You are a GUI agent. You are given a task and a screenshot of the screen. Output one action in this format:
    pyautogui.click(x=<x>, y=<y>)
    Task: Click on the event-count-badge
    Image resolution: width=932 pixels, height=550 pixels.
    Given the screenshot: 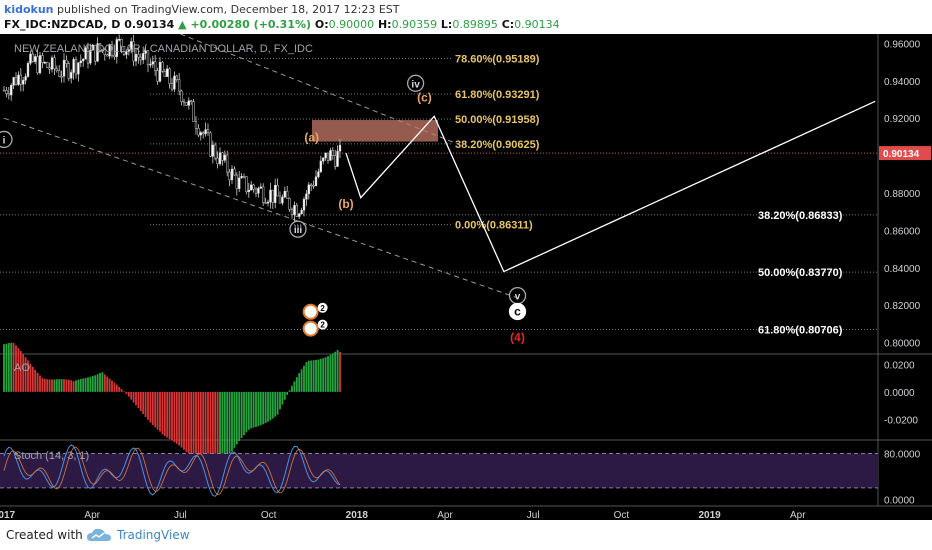 What is the action you would take?
    pyautogui.click(x=322, y=307)
    